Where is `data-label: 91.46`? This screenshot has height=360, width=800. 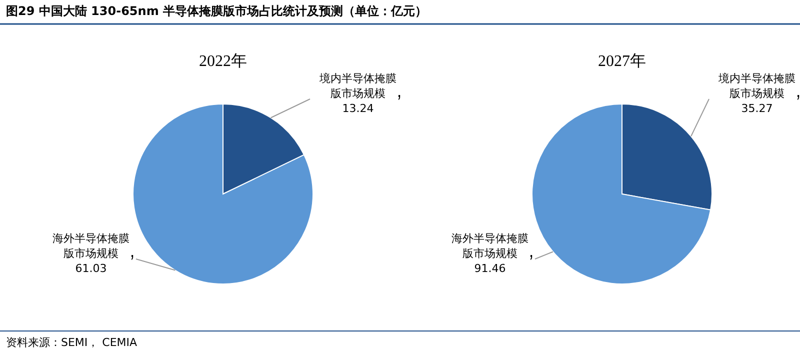
data-label: 91.46 is located at coordinates (490, 268).